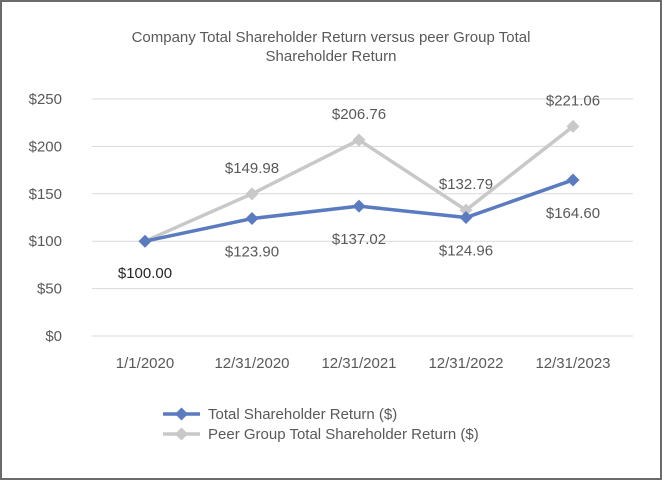 Image resolution: width=662 pixels, height=480 pixels. Describe the element at coordinates (53, 336) in the screenshot. I see `y-tick-label: $0` at that location.